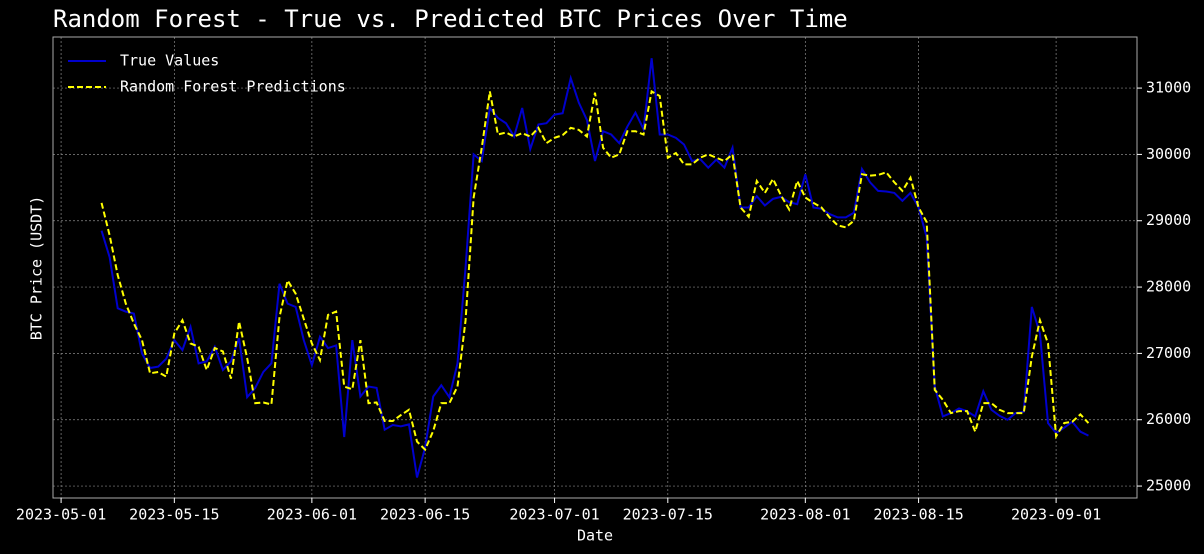 This screenshot has height=554, width=1204. I want to click on x-tick-label: 2023-08-01, so click(805, 515).